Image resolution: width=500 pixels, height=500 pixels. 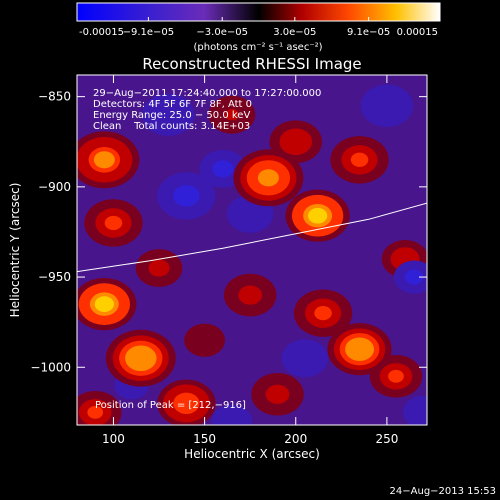 I want to click on chart-title: Reconstructed RHESSI Image, so click(x=251, y=64).